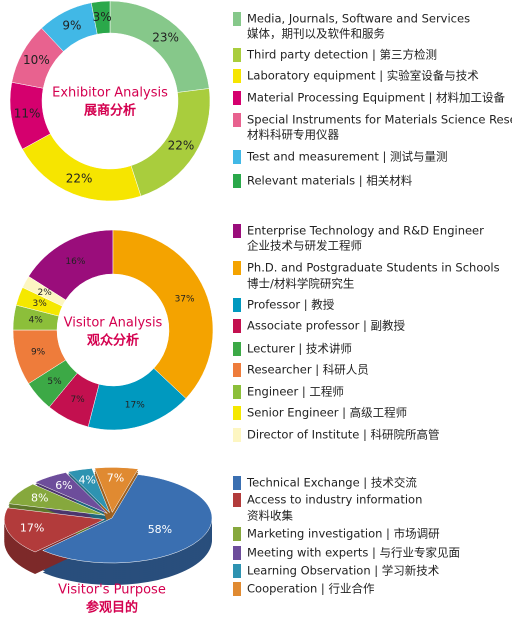 The height and width of the screenshot is (632, 512). I want to click on legend-label: 博士/材料学院研究生, so click(300, 284).